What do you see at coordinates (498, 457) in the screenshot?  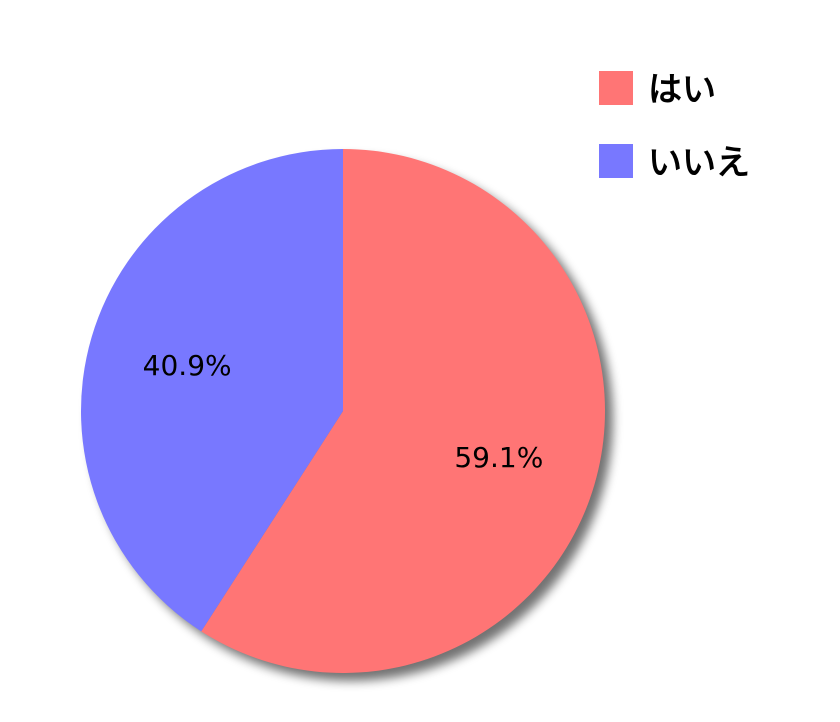 I see `data-label-1: 59.1%` at bounding box center [498, 457].